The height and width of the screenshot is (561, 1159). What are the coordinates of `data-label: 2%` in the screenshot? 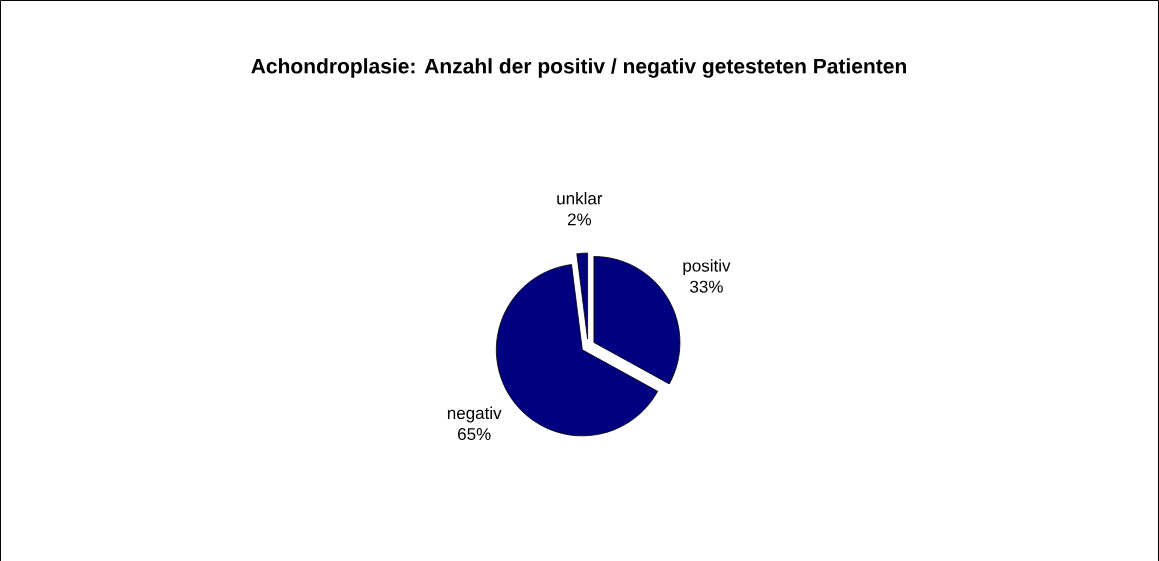 It's located at (579, 219).